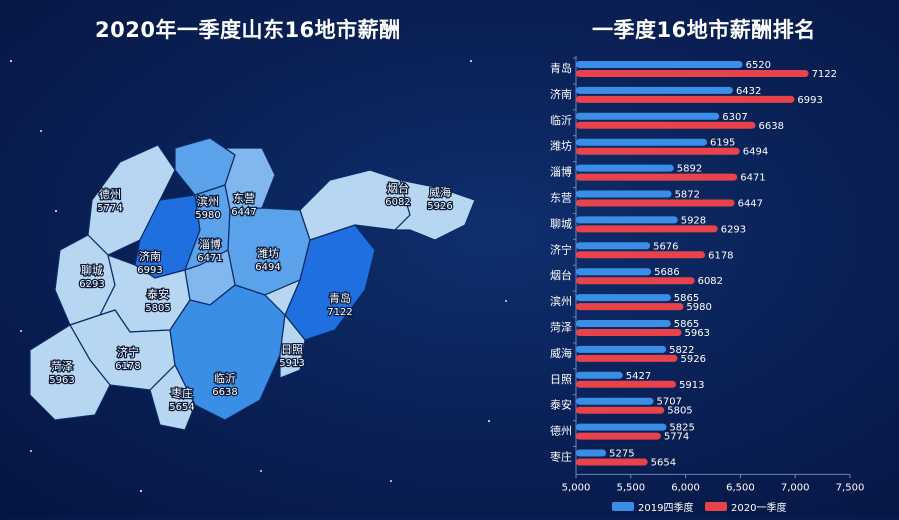 The height and width of the screenshot is (520, 899). Describe the element at coordinates (663, 463) in the screenshot. I see `bar-data-label: 5654` at that location.